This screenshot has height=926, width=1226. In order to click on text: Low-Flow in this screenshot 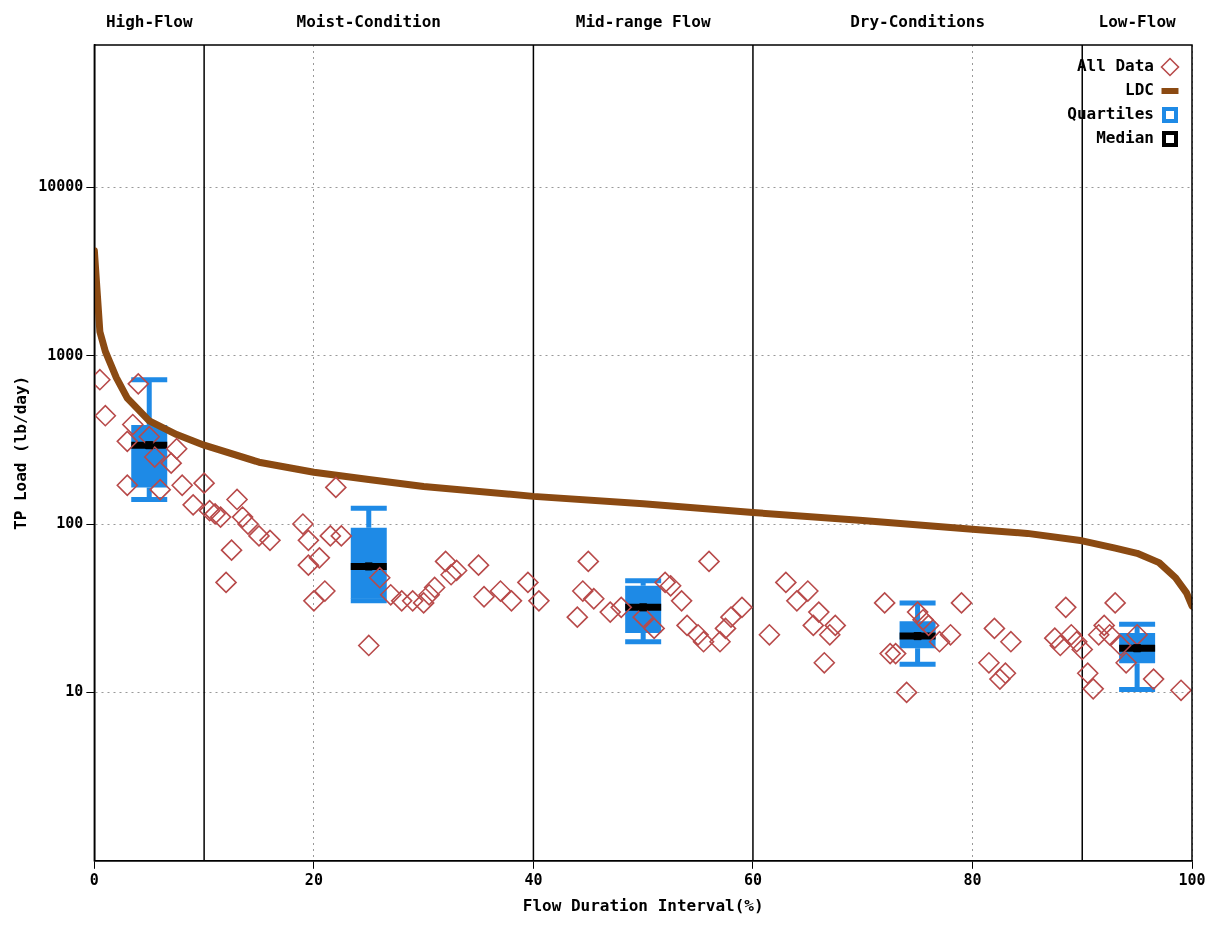, I will do `click(1137, 22)`.